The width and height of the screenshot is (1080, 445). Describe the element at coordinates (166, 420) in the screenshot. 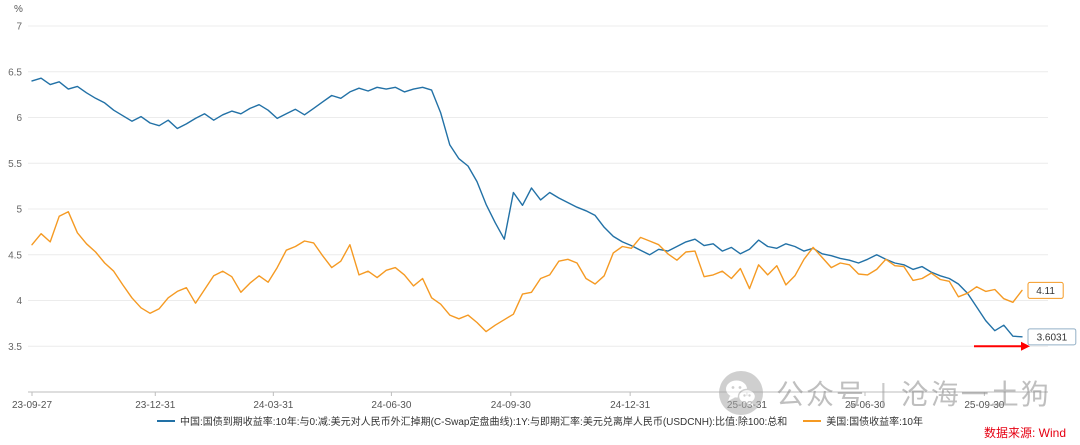

I see `legend-swatch-china` at that location.